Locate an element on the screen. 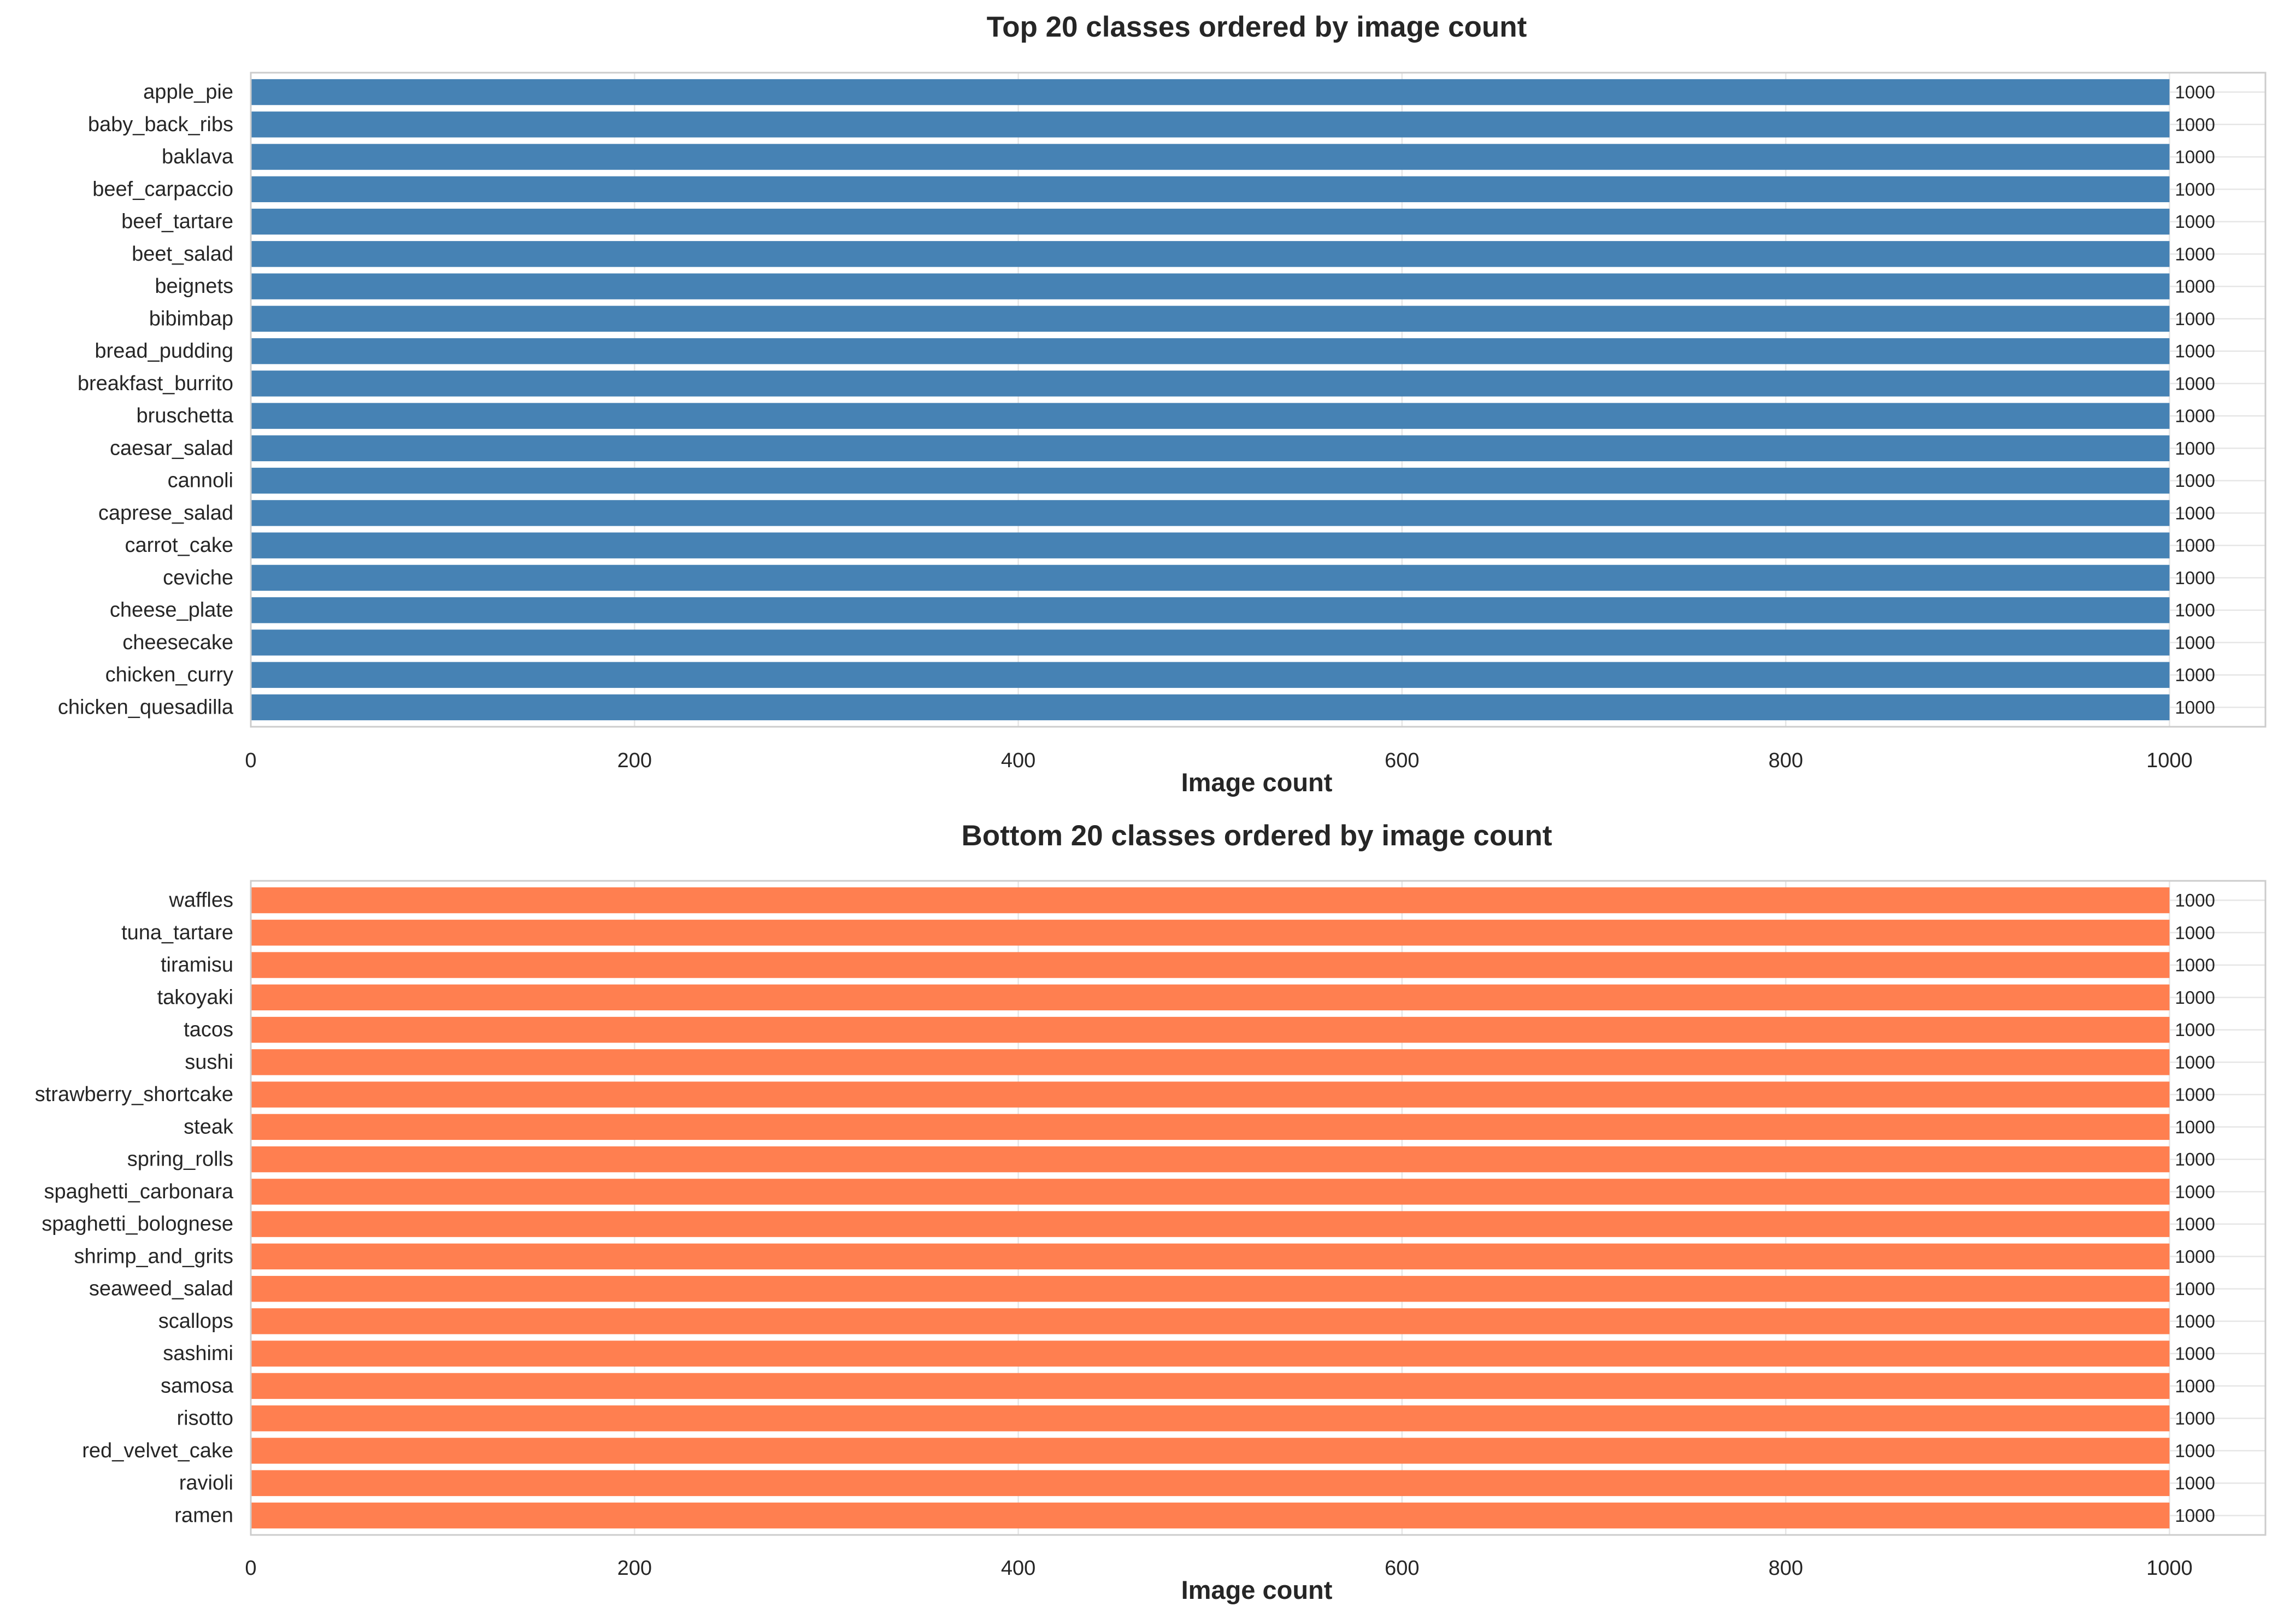 This screenshot has width=2278, height=1624. y-tick-label: ceviche is located at coordinates (198, 577).